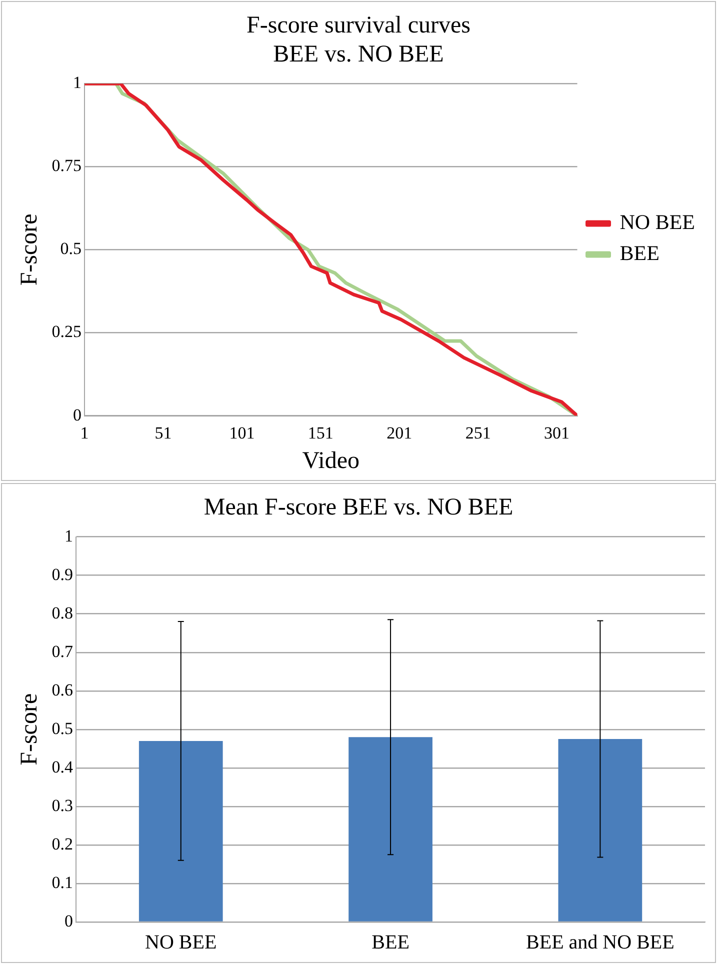 This screenshot has width=723, height=975. Describe the element at coordinates (399, 432) in the screenshot. I see `x-tick-label: 201` at that location.